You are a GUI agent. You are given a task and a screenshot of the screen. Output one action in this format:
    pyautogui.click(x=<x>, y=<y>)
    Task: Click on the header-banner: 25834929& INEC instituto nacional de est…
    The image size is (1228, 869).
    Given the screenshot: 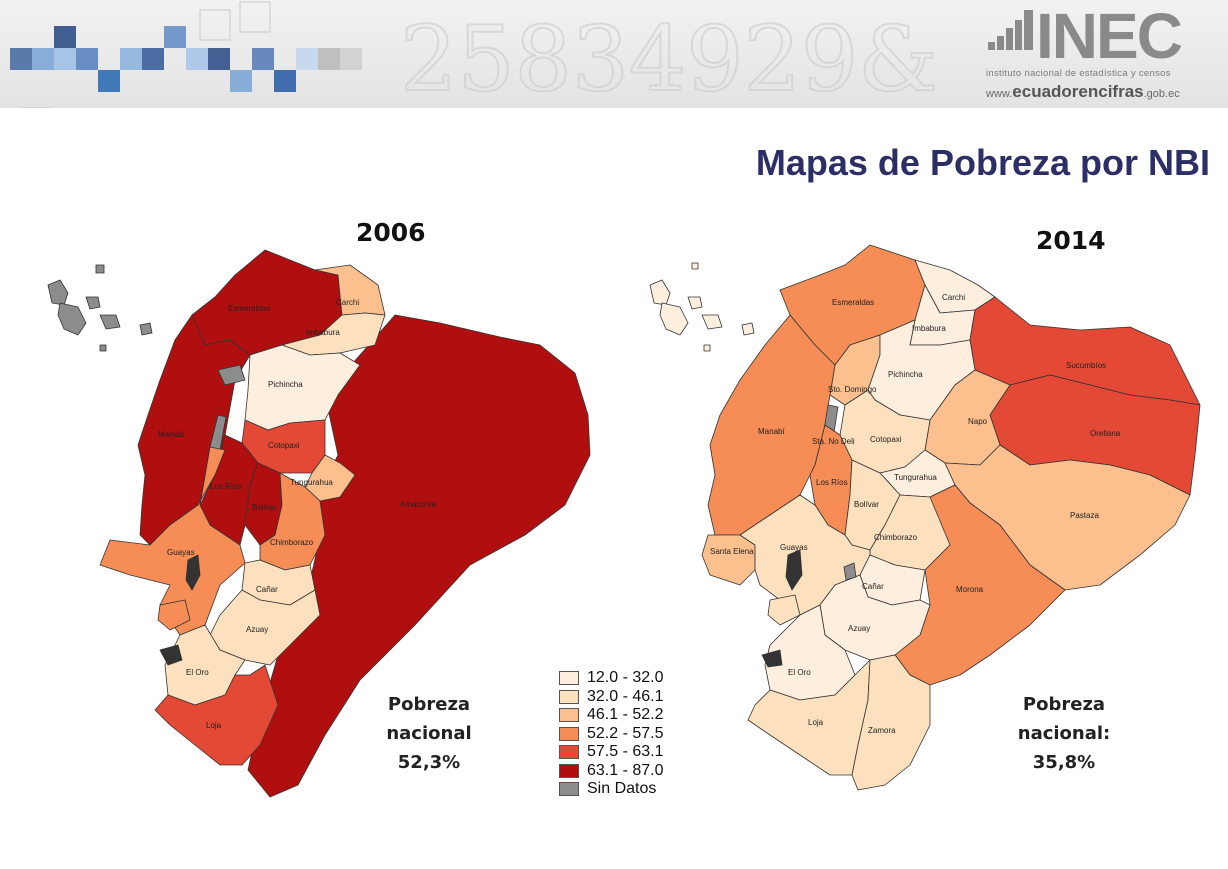 What is the action you would take?
    pyautogui.click(x=614, y=54)
    